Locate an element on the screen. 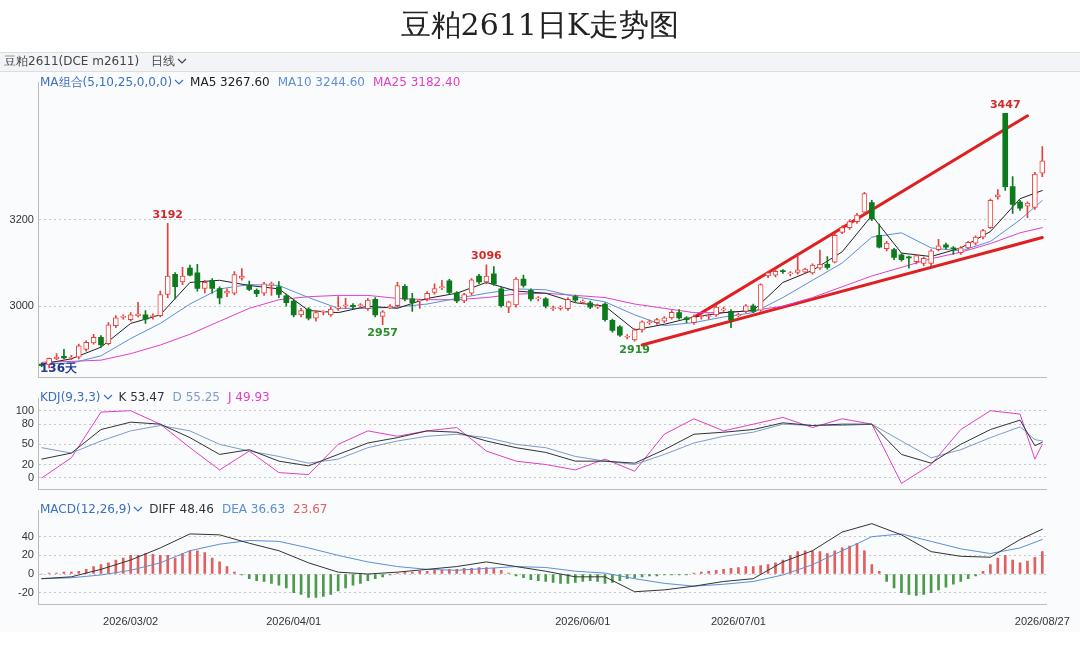  series-label: K 53.47 is located at coordinates (141, 397).